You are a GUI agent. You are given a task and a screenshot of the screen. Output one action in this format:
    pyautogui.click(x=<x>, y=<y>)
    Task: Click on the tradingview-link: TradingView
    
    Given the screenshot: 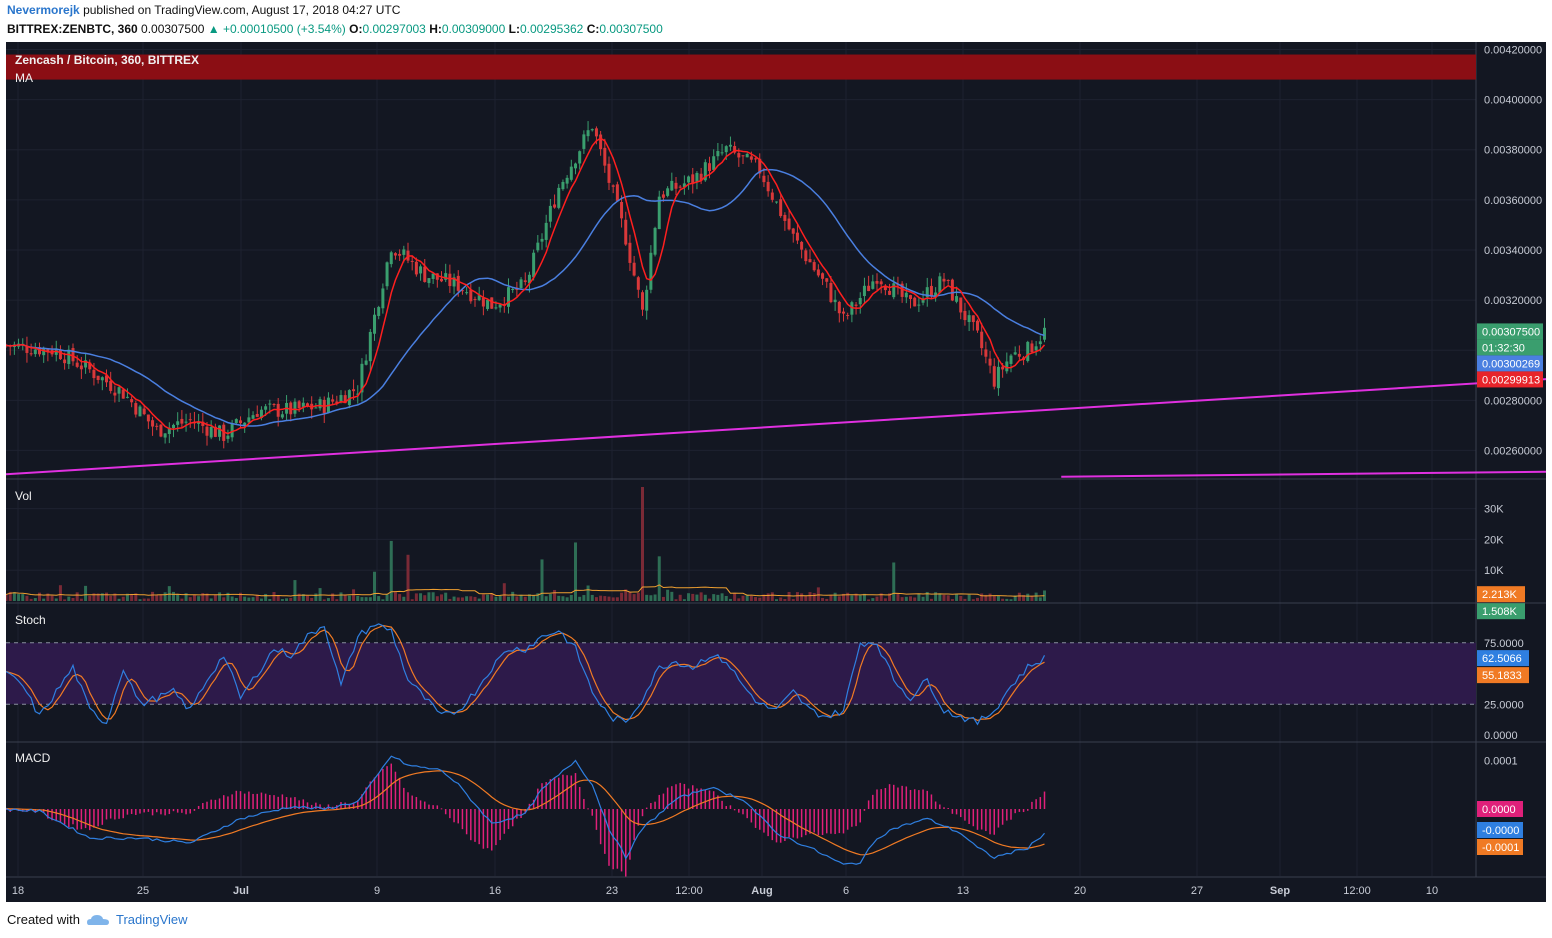 What is the action you would take?
    pyautogui.click(x=151, y=919)
    